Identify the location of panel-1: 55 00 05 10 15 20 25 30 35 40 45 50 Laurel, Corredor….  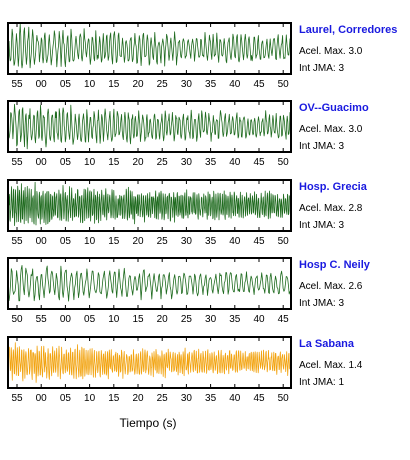
(202, 56).